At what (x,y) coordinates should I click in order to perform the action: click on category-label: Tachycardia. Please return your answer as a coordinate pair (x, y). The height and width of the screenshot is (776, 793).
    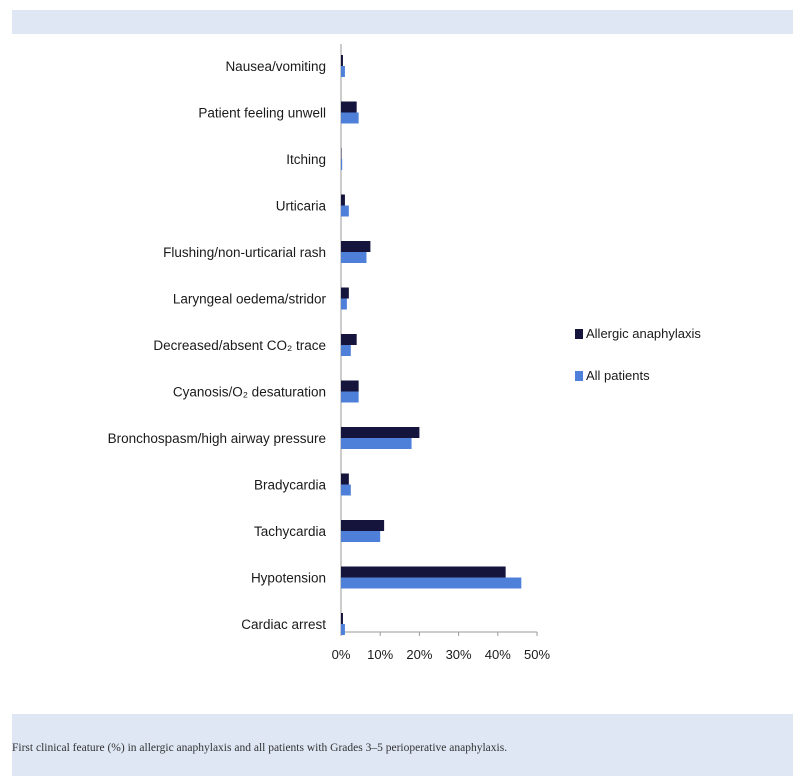
    Looking at the image, I should click on (290, 531).